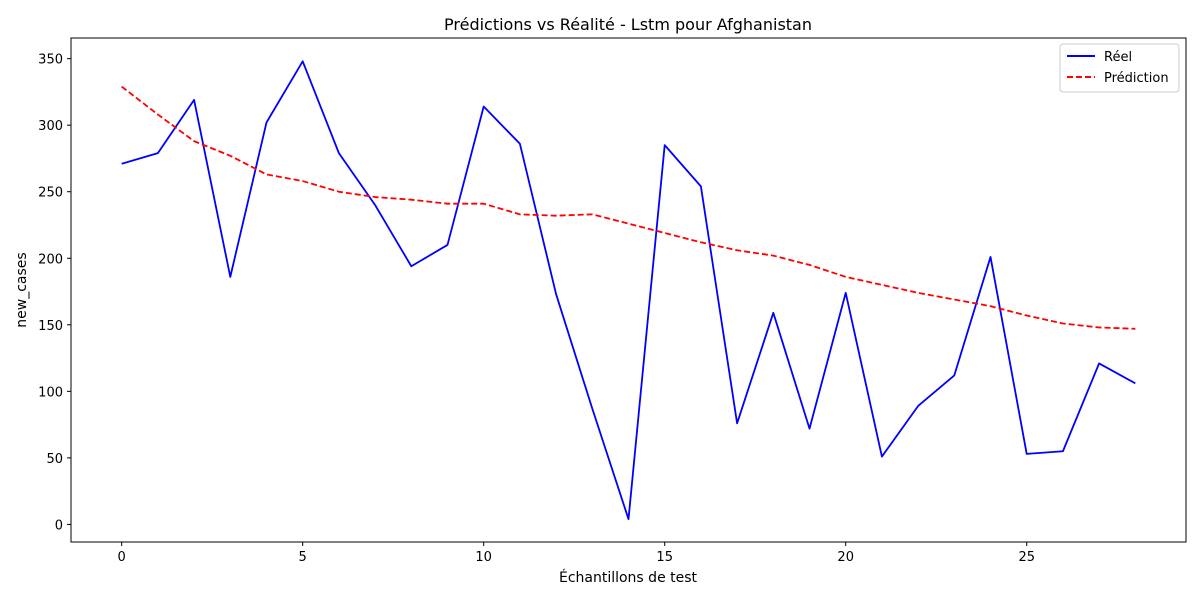 This screenshot has width=1200, height=605. What do you see at coordinates (576, 553) in the screenshot?
I see `x-axis-ticks: 0 5 10 15 20 25` at bounding box center [576, 553].